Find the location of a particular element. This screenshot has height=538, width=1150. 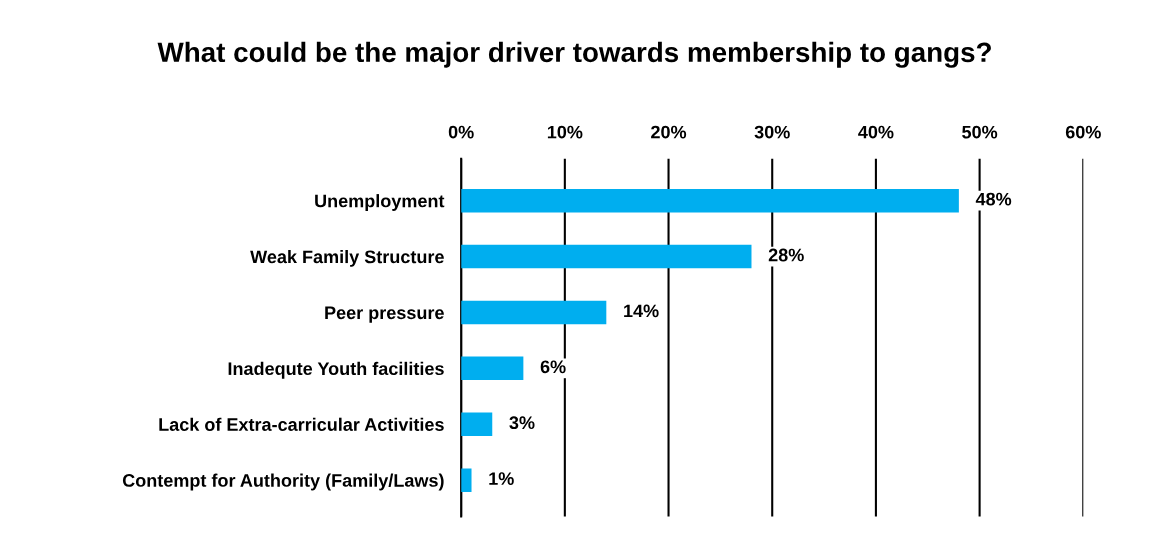

data-label: 28% is located at coordinates (786, 255).